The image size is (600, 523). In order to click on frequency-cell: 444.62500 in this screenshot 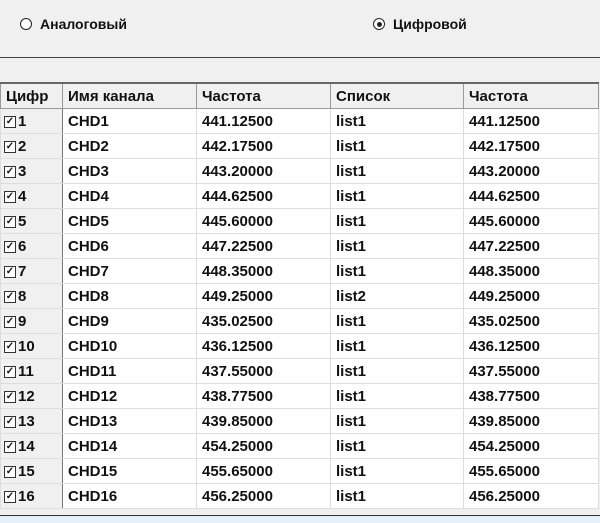, I will do `click(263, 196)`.